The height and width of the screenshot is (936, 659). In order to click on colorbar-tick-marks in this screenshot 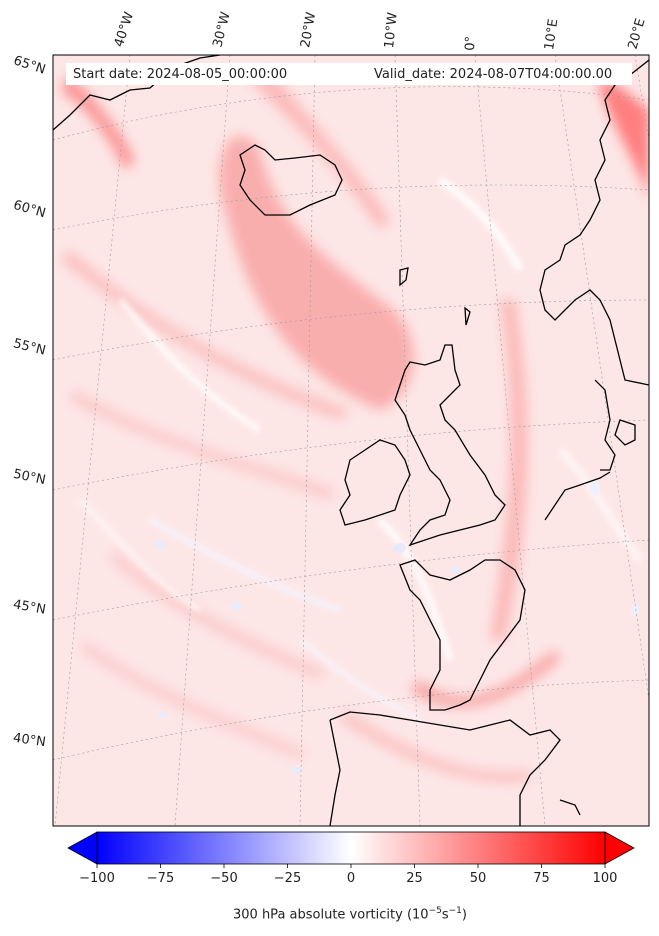, I will do `click(351, 866)`.